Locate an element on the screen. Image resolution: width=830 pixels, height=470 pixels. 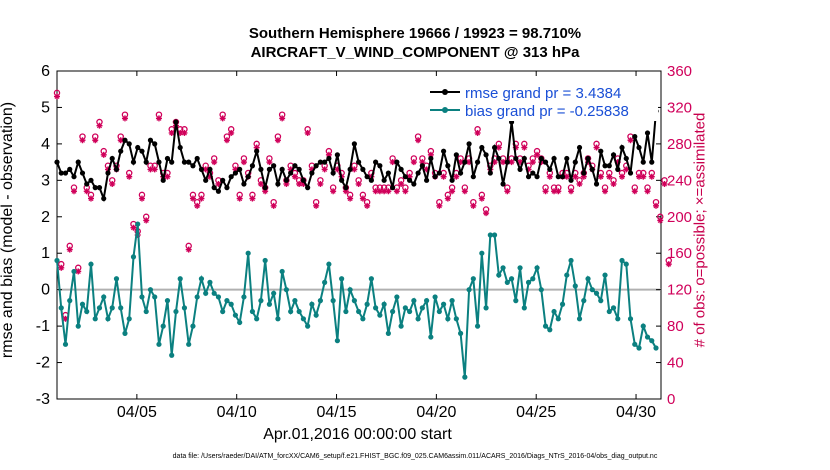
y-tick-label: 5 is located at coordinates (45, 107).